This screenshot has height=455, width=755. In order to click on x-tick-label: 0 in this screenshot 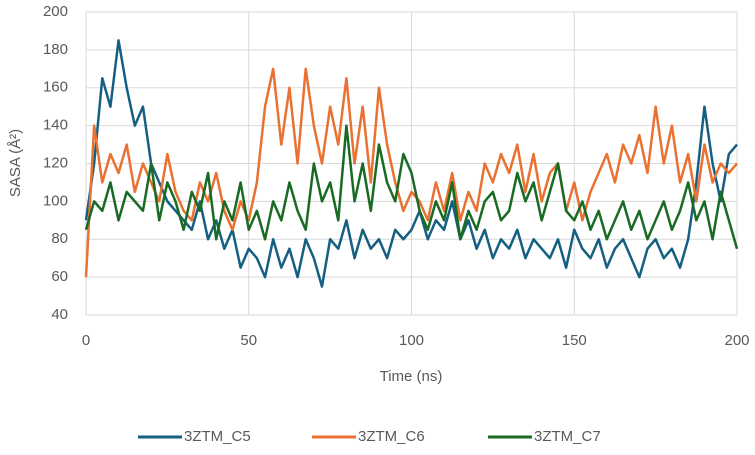, I will do `click(86, 340)`.